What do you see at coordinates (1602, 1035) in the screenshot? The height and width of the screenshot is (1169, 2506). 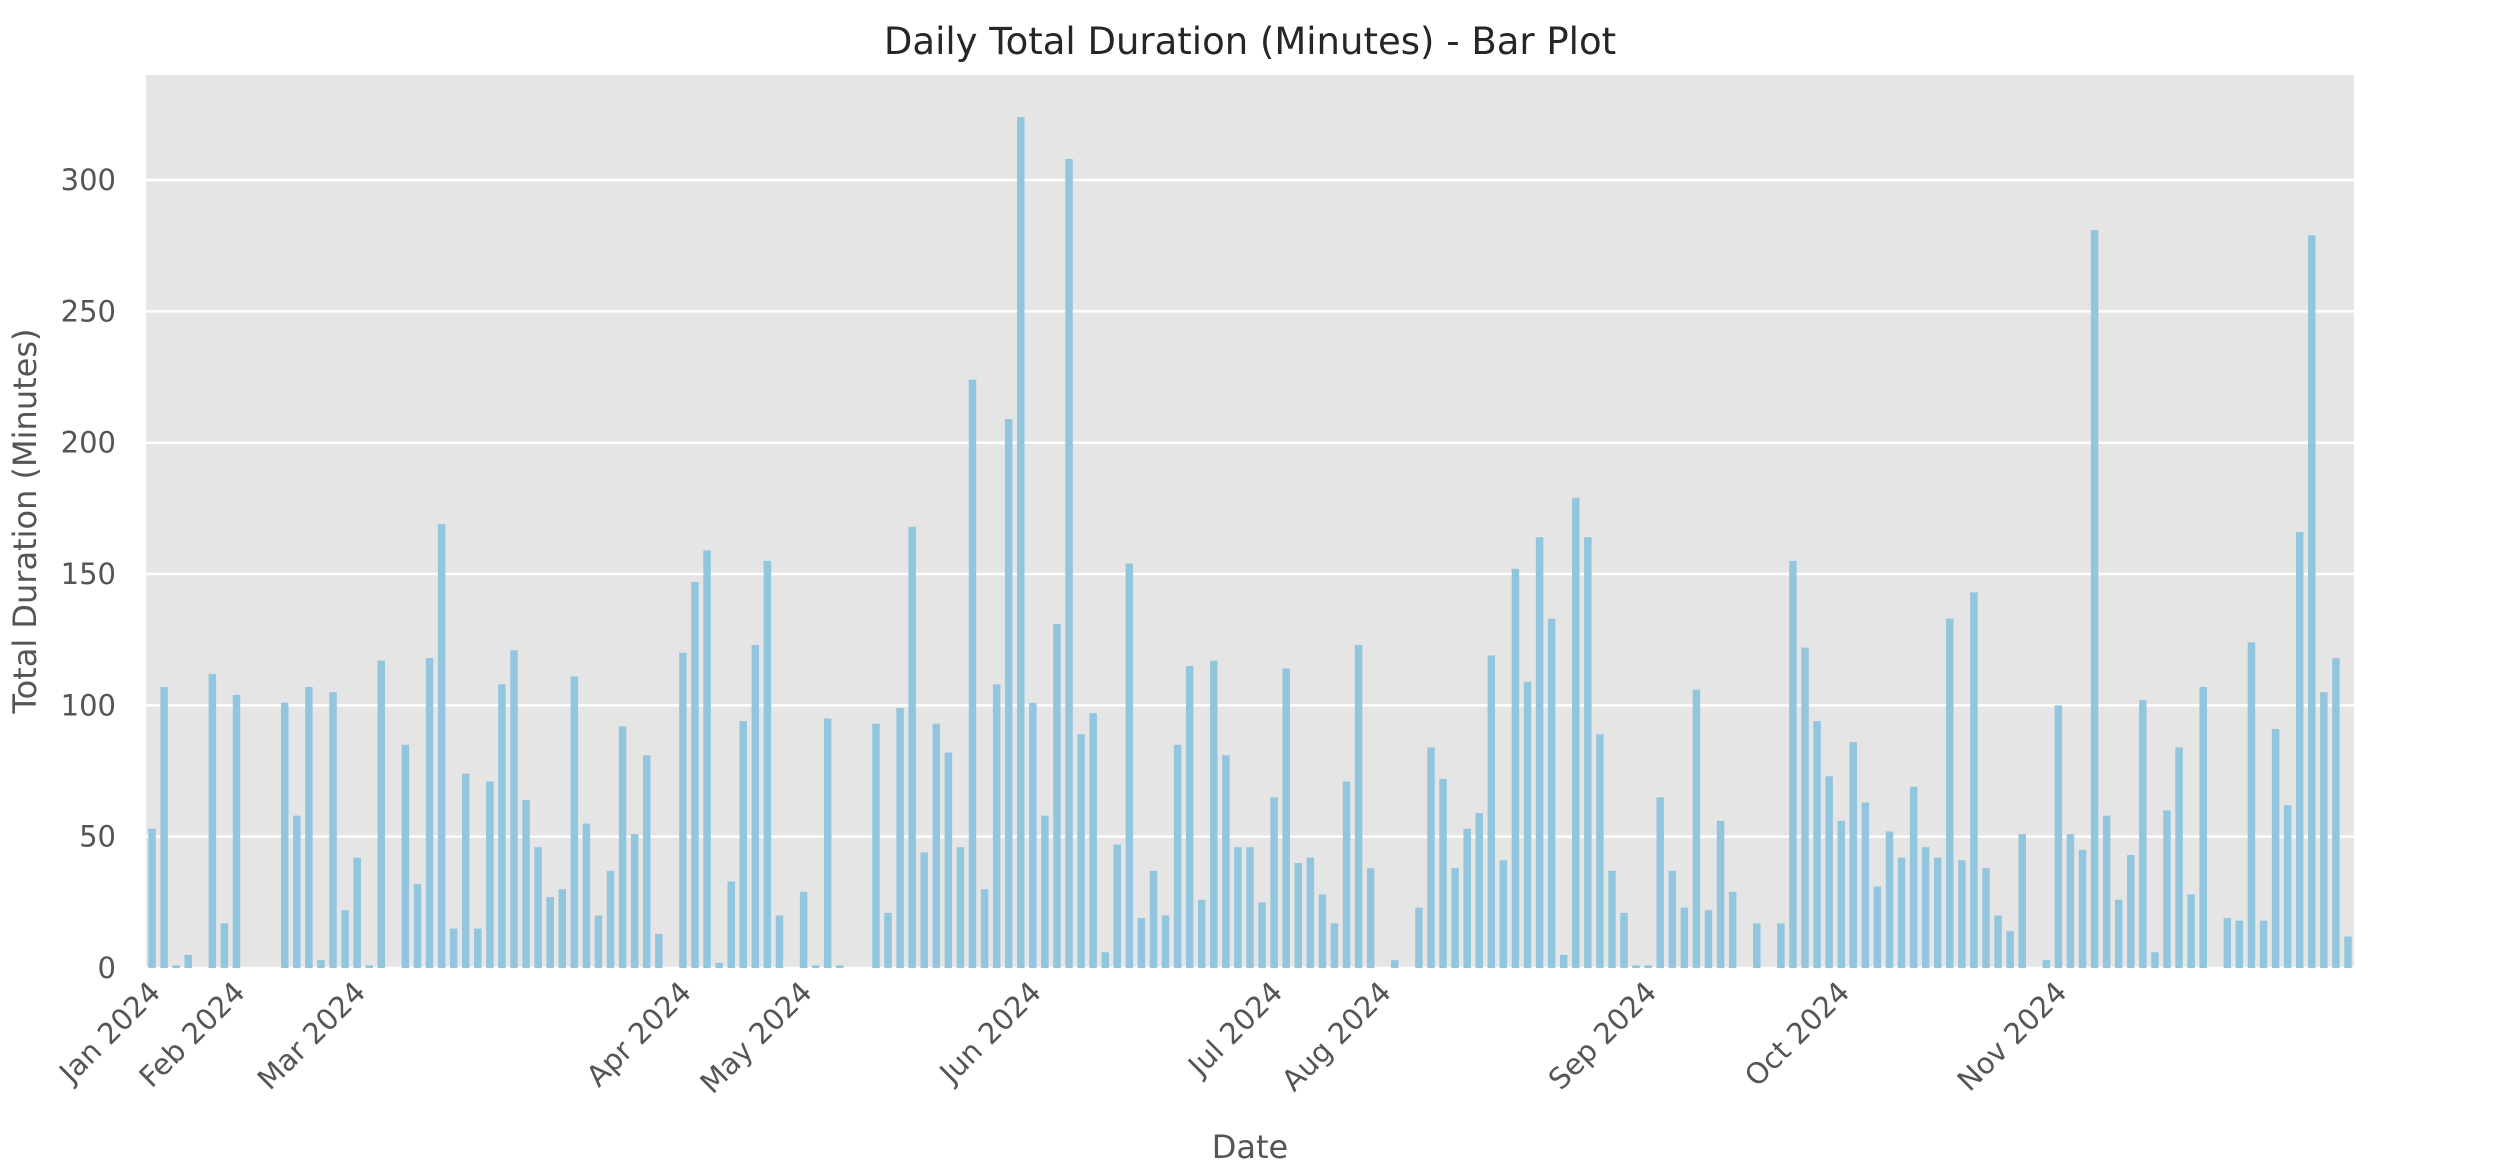 I see `x-tick-label: Sep 2024` at bounding box center [1602, 1035].